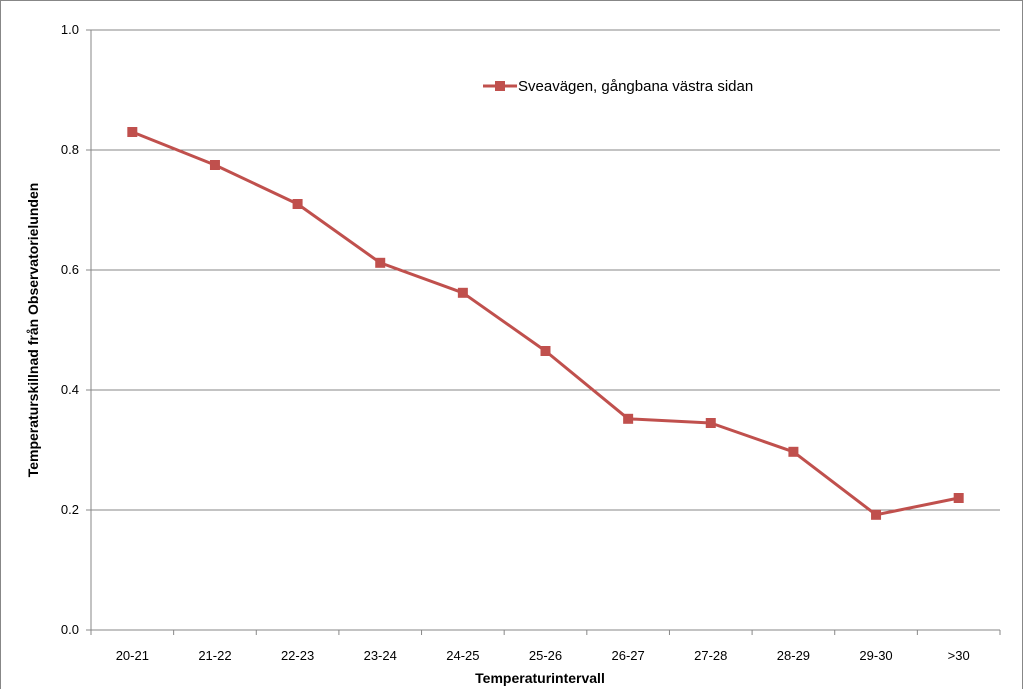  Describe the element at coordinates (70, 389) in the screenshot. I see `y-tick-label: 0.4` at that location.